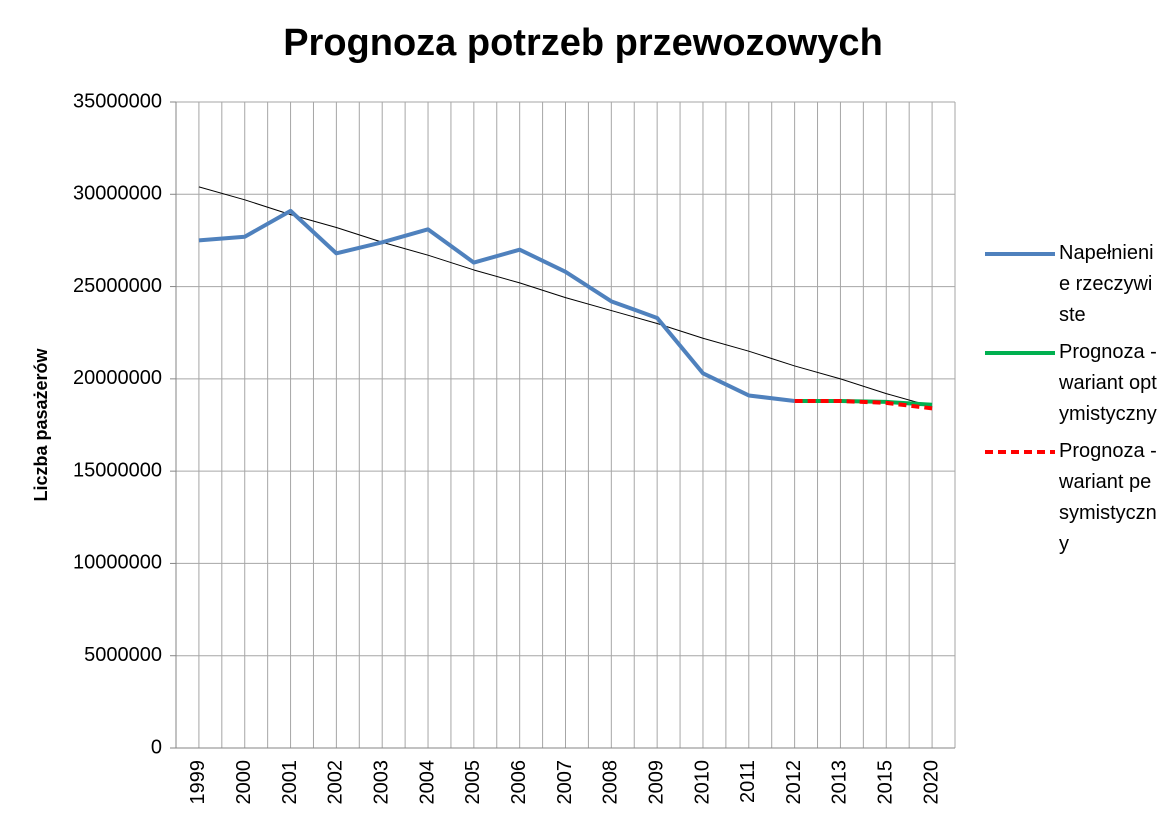  I want to click on legend-entry: Prognoza - wariant optymistyczny, so click(1076, 383).